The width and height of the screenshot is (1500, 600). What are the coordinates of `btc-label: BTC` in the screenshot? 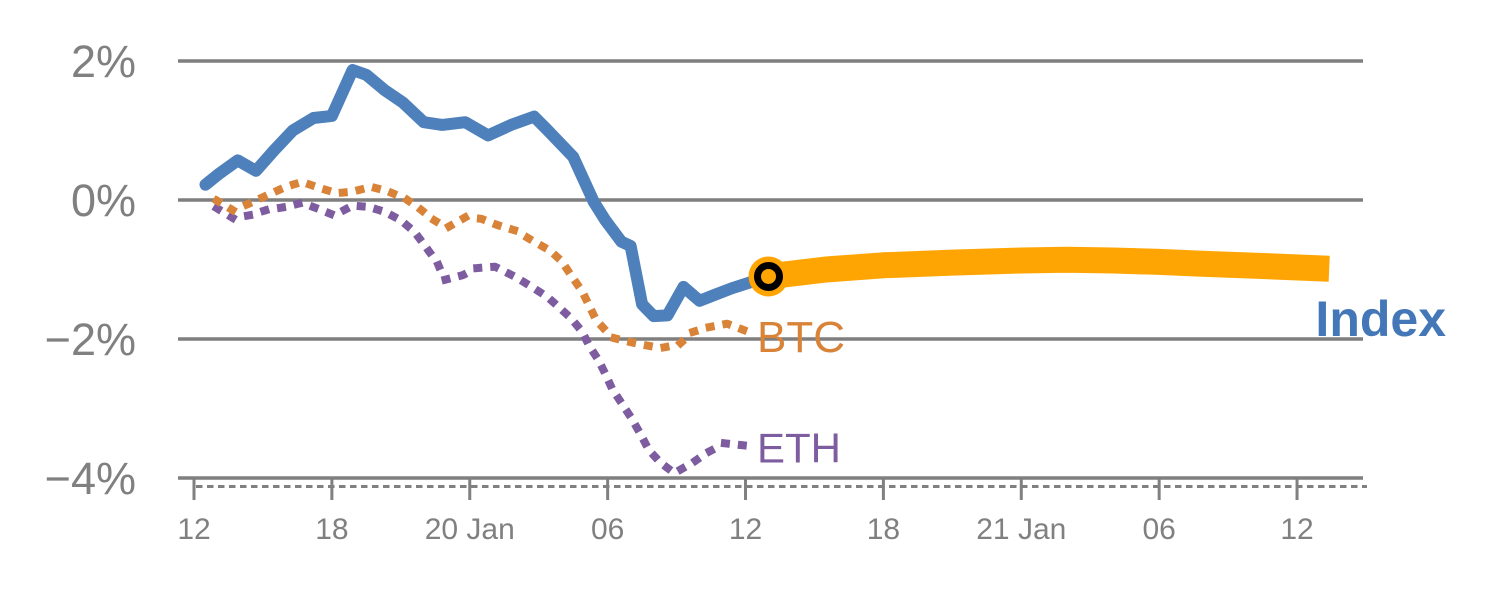 It's located at (801, 337).